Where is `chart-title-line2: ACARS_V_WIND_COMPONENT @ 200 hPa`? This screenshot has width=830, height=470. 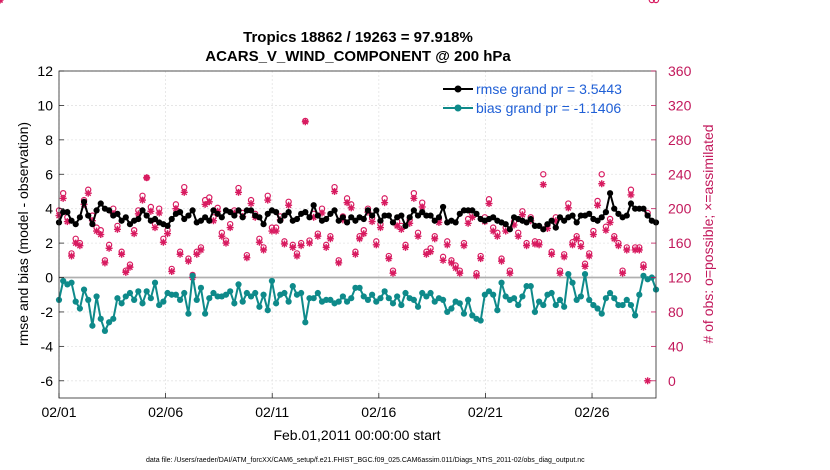
chart-title-line2: ACARS_V_WIND_COMPONENT @ 200 hPa is located at coordinates (358, 56).